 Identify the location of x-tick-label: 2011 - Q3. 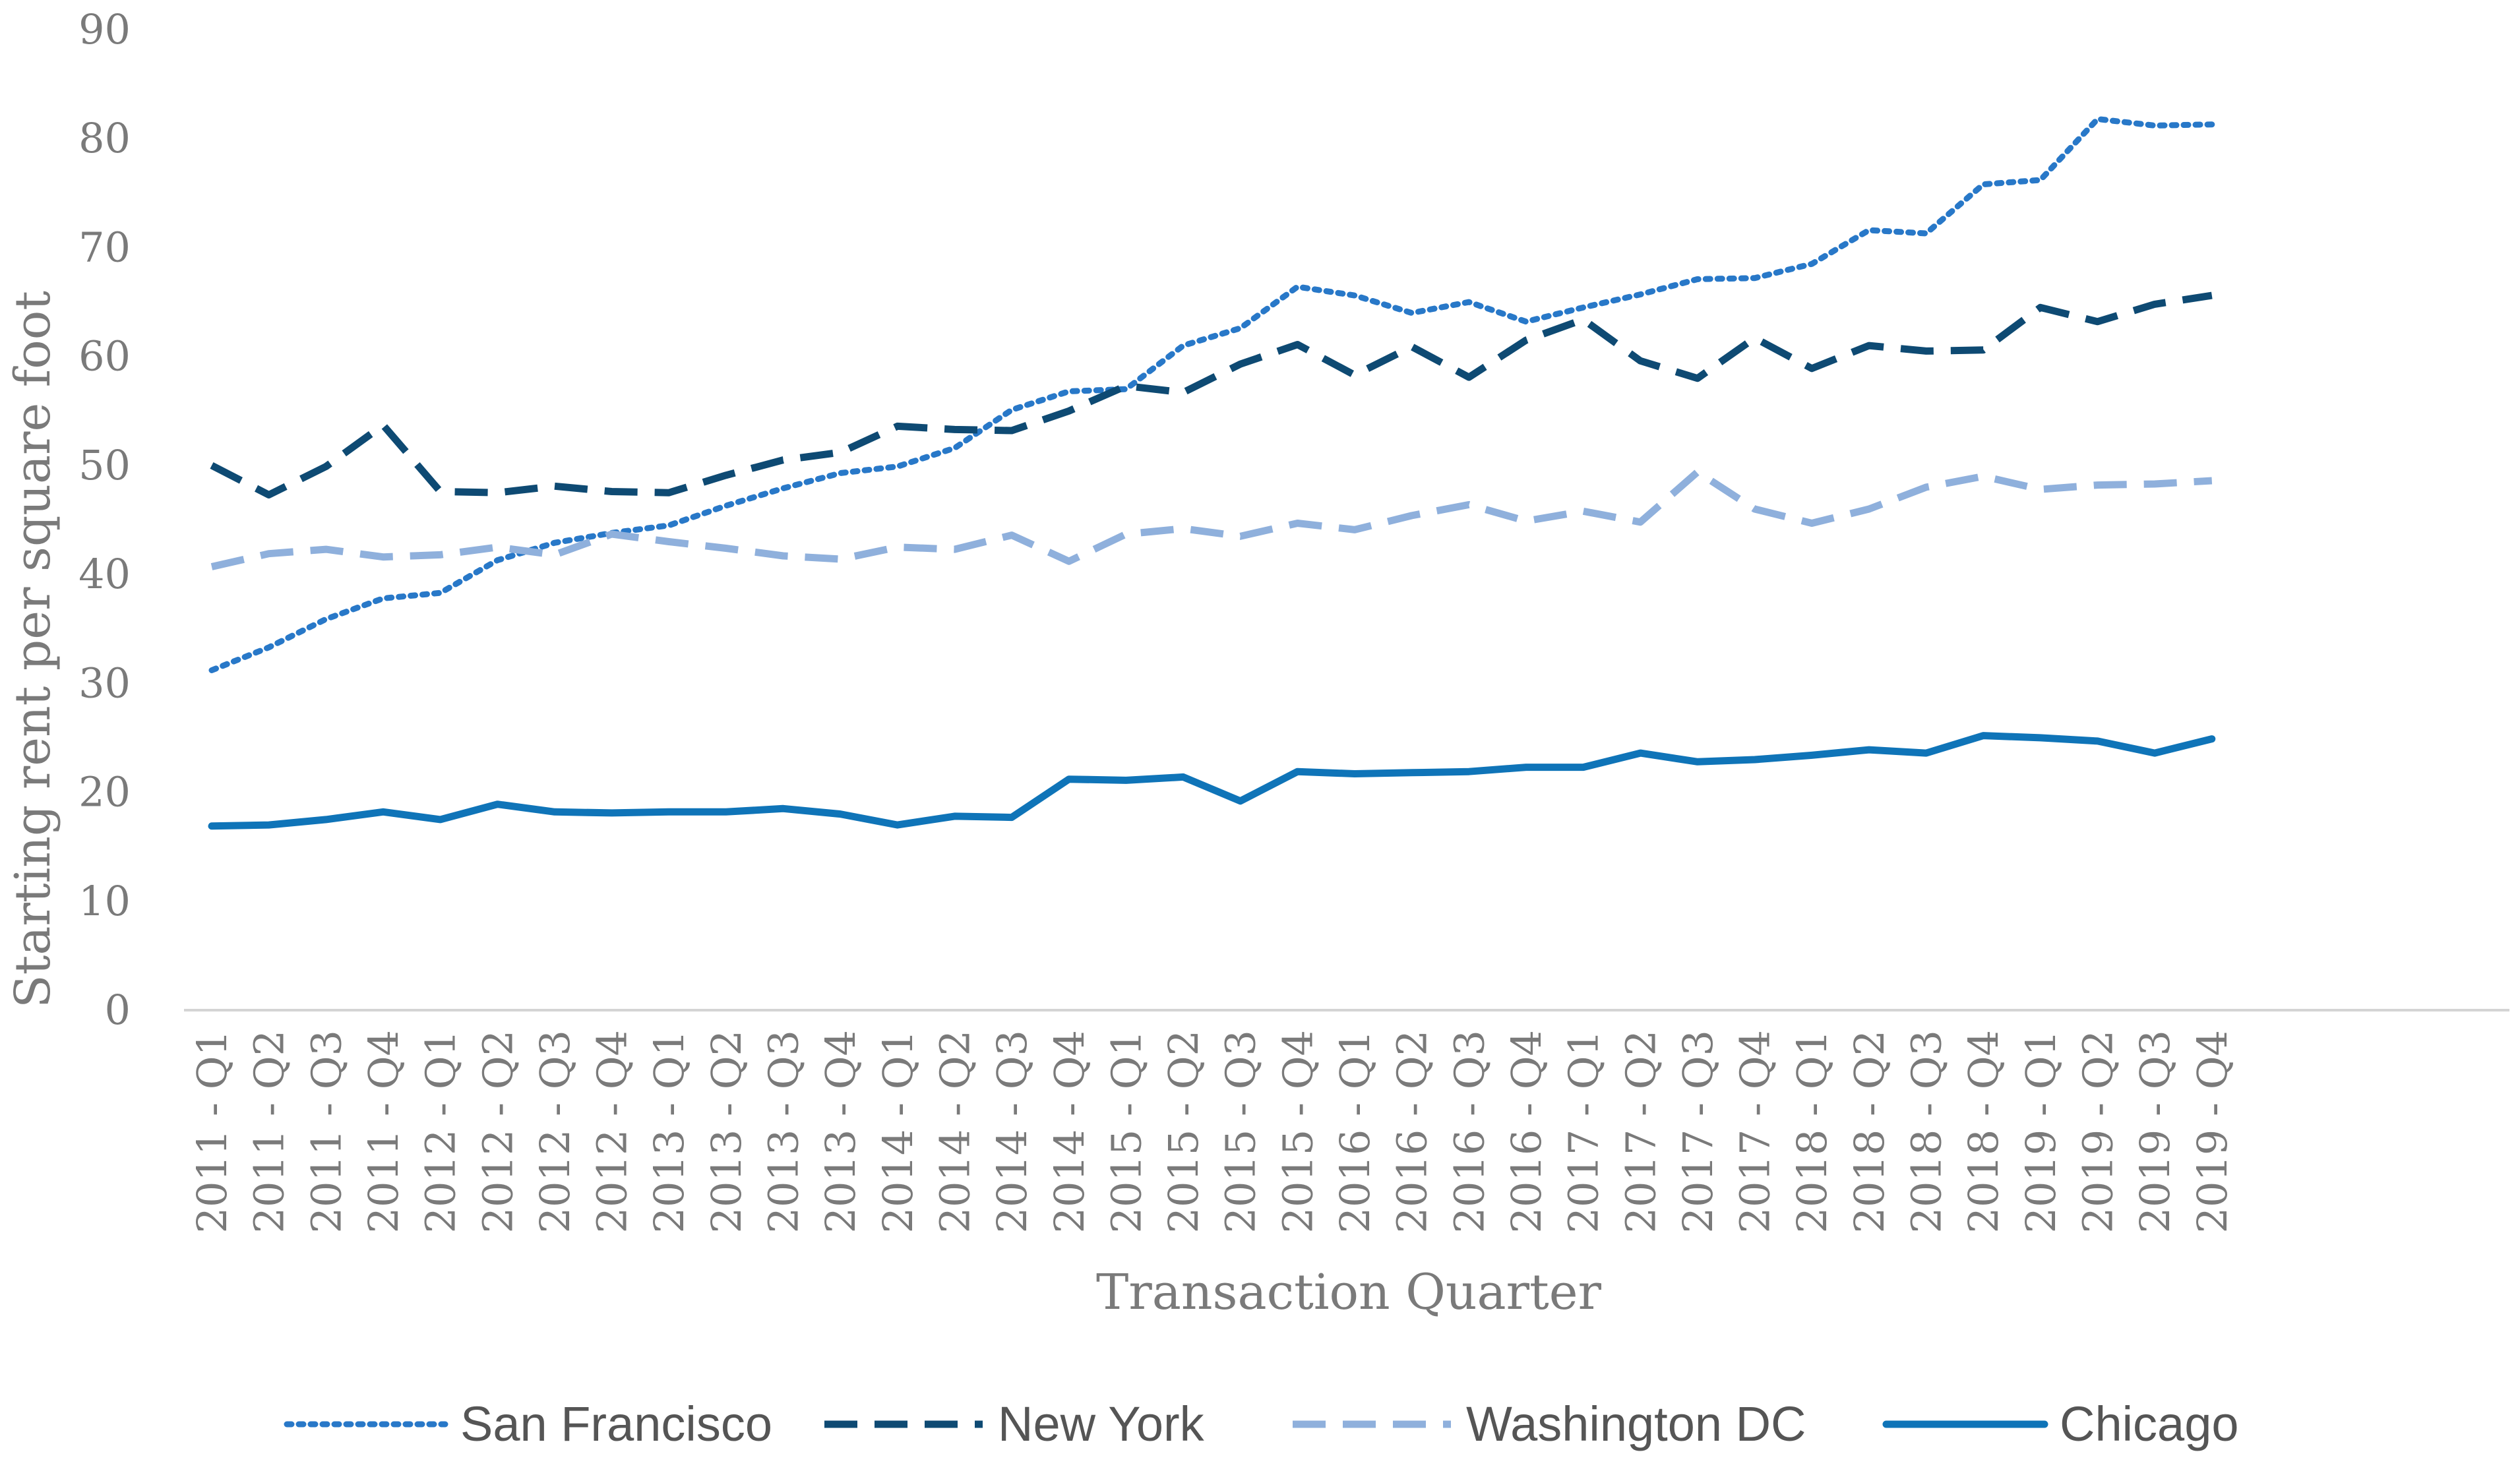
(326, 1131).